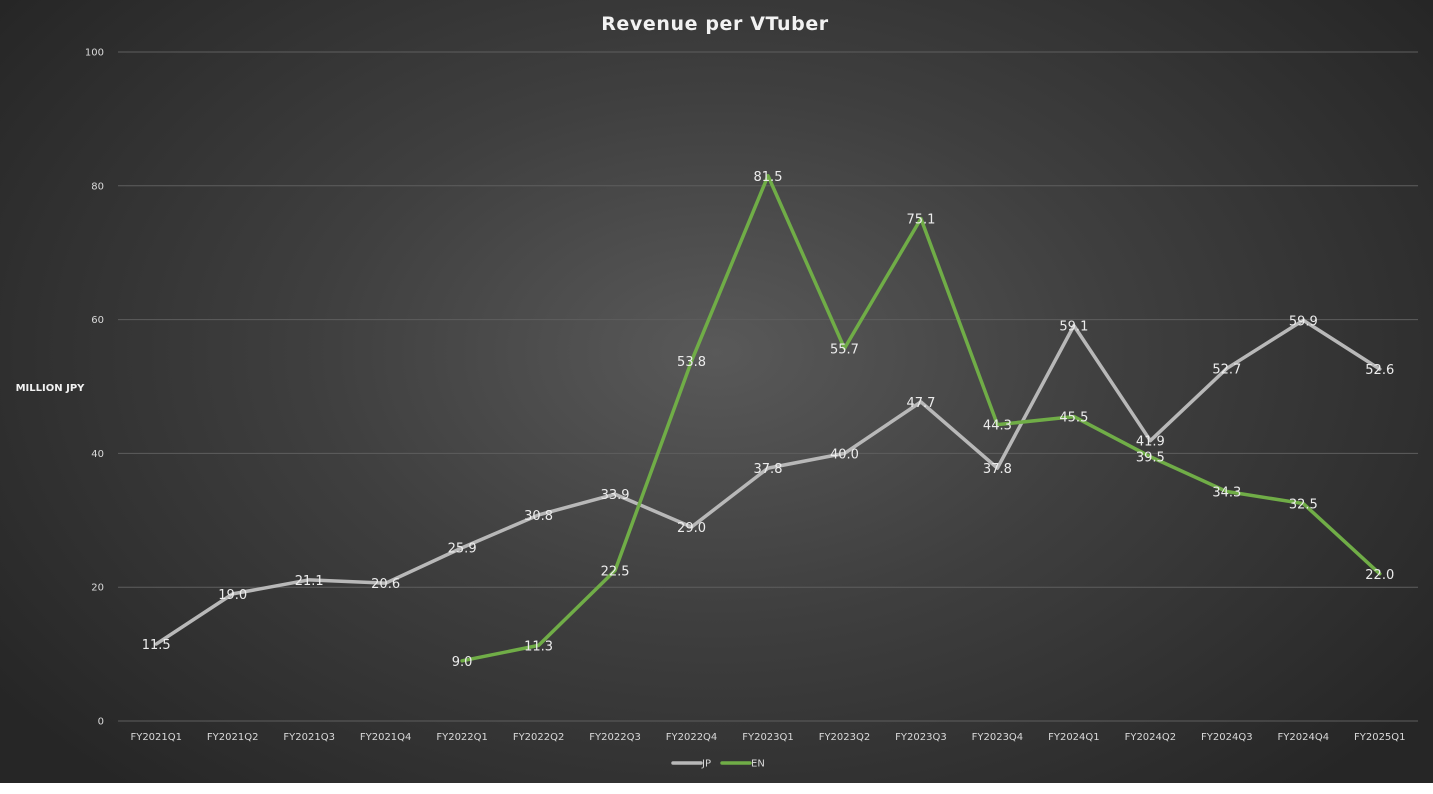 This screenshot has height=794, width=1433. Describe the element at coordinates (1226, 369) in the screenshot. I see `data-label-jp: 52.7` at that location.